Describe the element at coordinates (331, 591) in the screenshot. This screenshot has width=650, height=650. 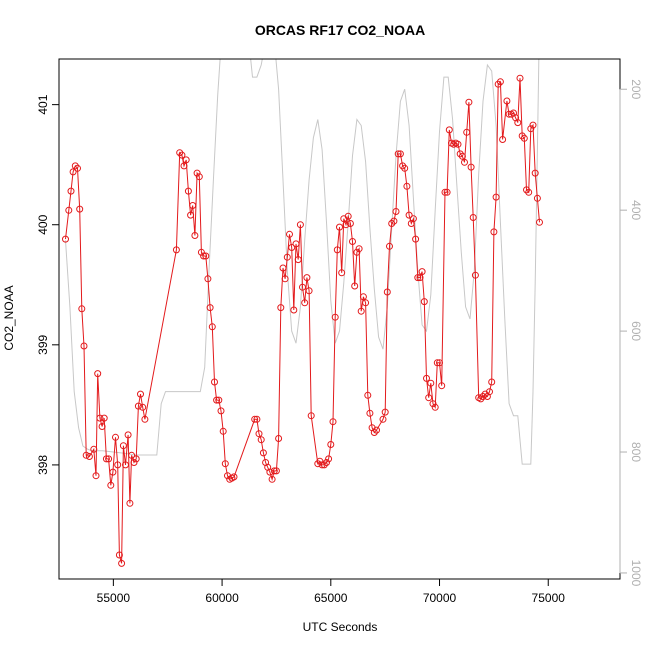
I see `x-axis: 55000 60000 65000 70000 75000` at that location.